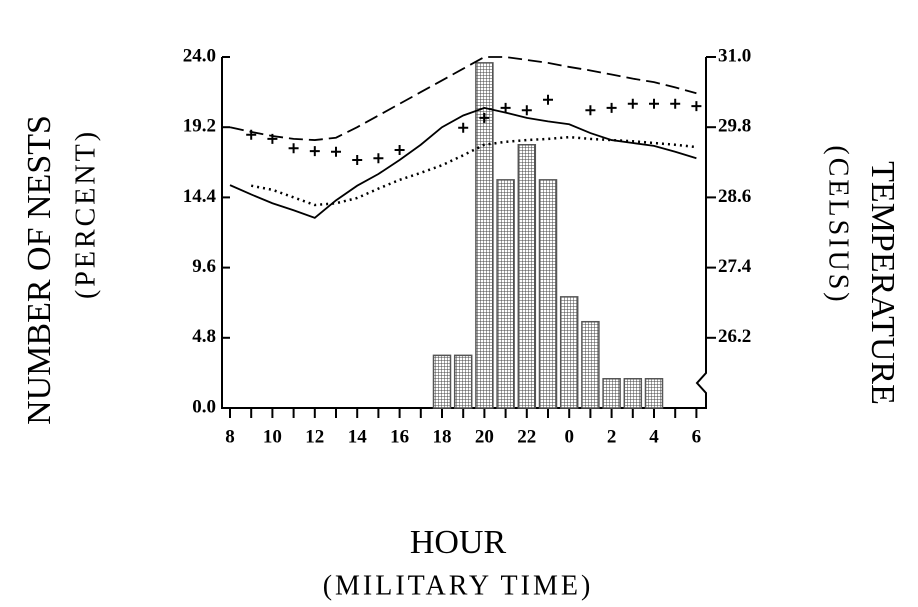 This screenshot has height=607, width=918. I want to click on y2-tick-label: 31.0, so click(734, 55).